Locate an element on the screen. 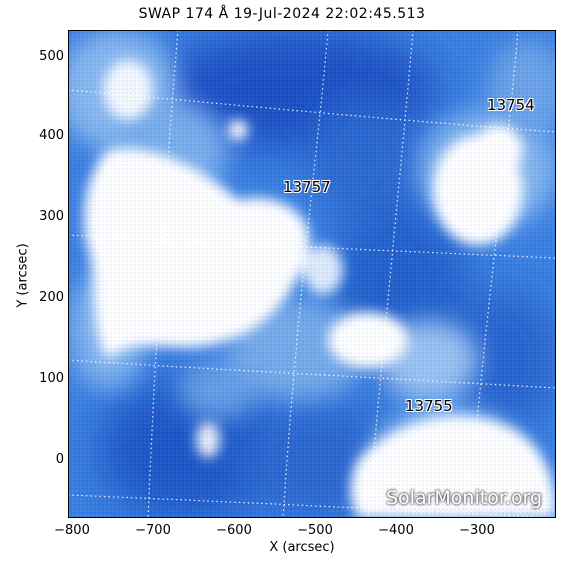 Image resolution: width=564 pixels, height=564 pixels. y-tick-label: 300 is located at coordinates (51, 216).